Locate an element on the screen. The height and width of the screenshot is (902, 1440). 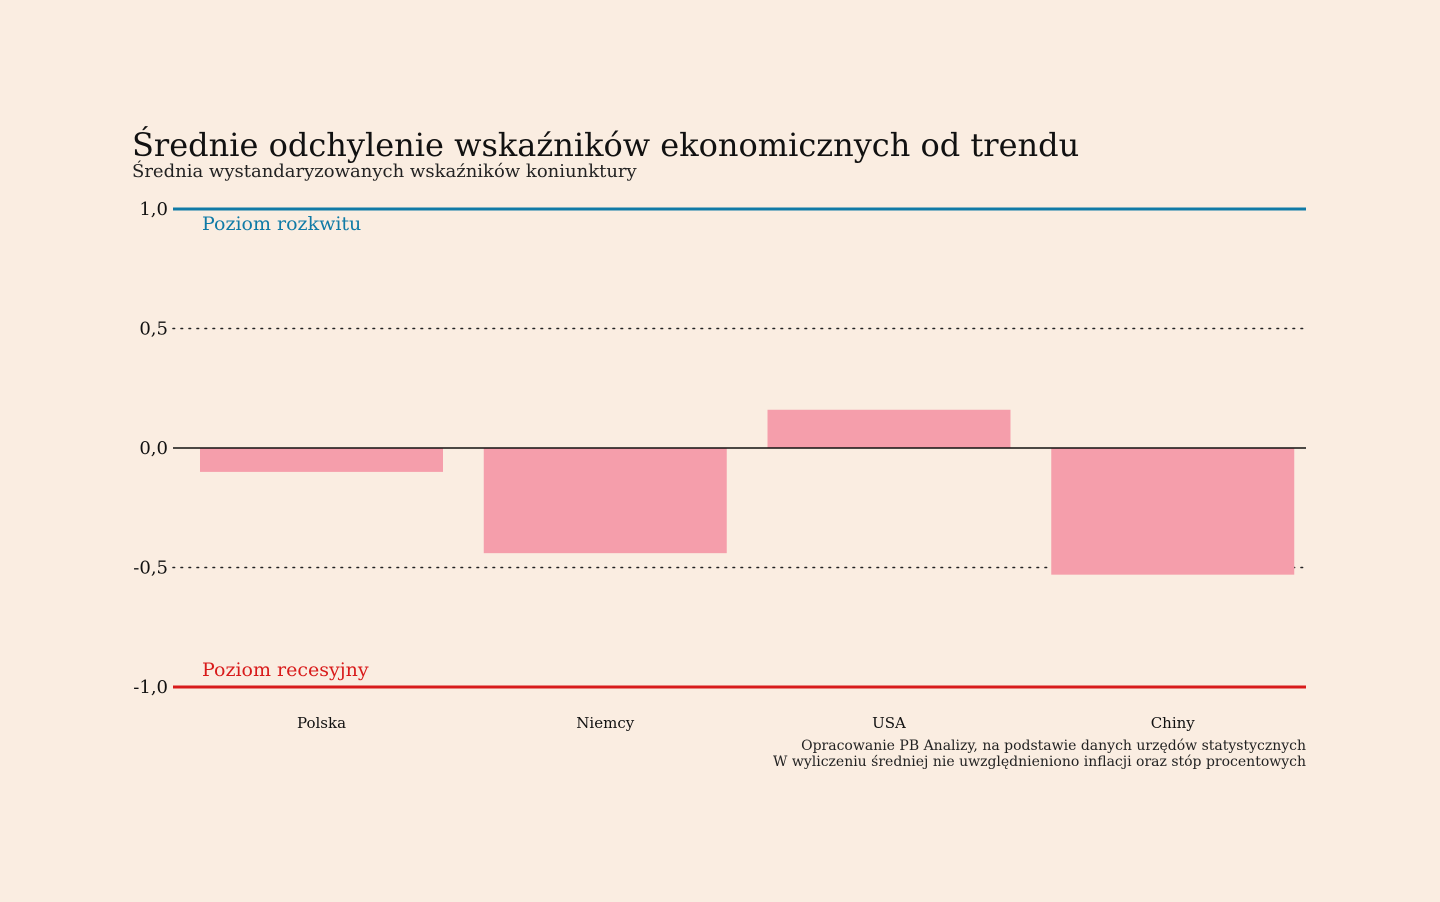
category-label-usa: USA is located at coordinates (889, 723).